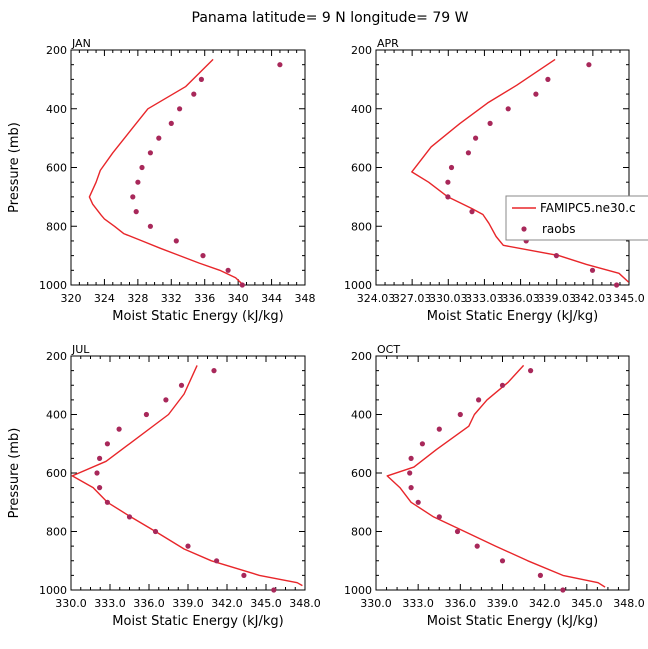 This screenshot has height=649, width=648. What do you see at coordinates (576, 218) in the screenshot?
I see `legend: FAMIPC5.ne30.c raobs` at bounding box center [576, 218].